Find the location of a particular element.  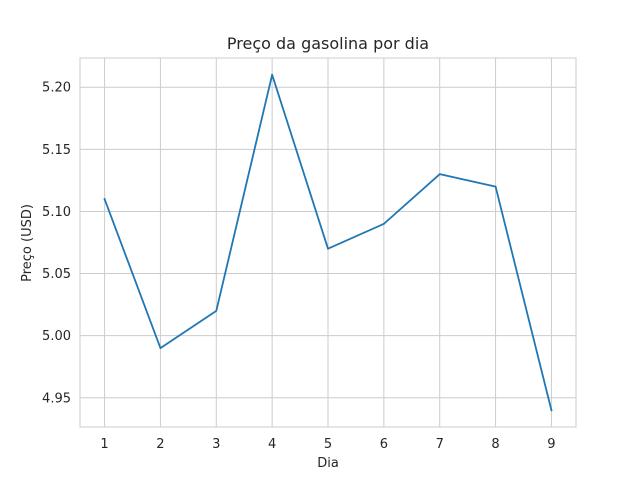

y-tick-label: 5.20 is located at coordinates (56, 88).